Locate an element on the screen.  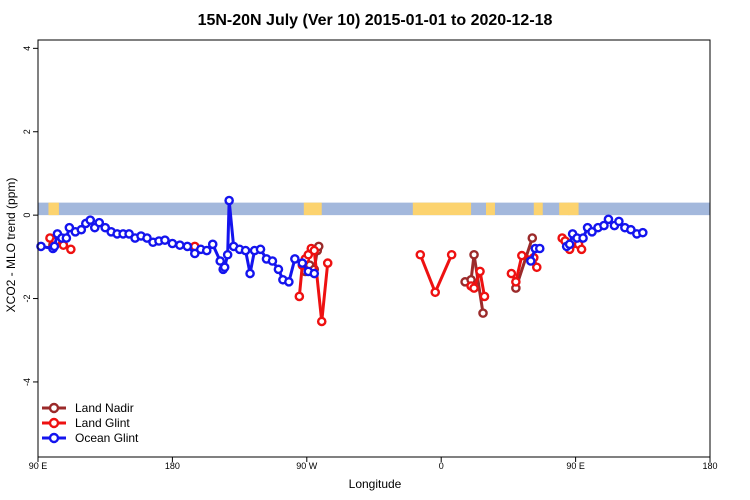
y-tick-label: 0 is located at coordinates (27, 215).